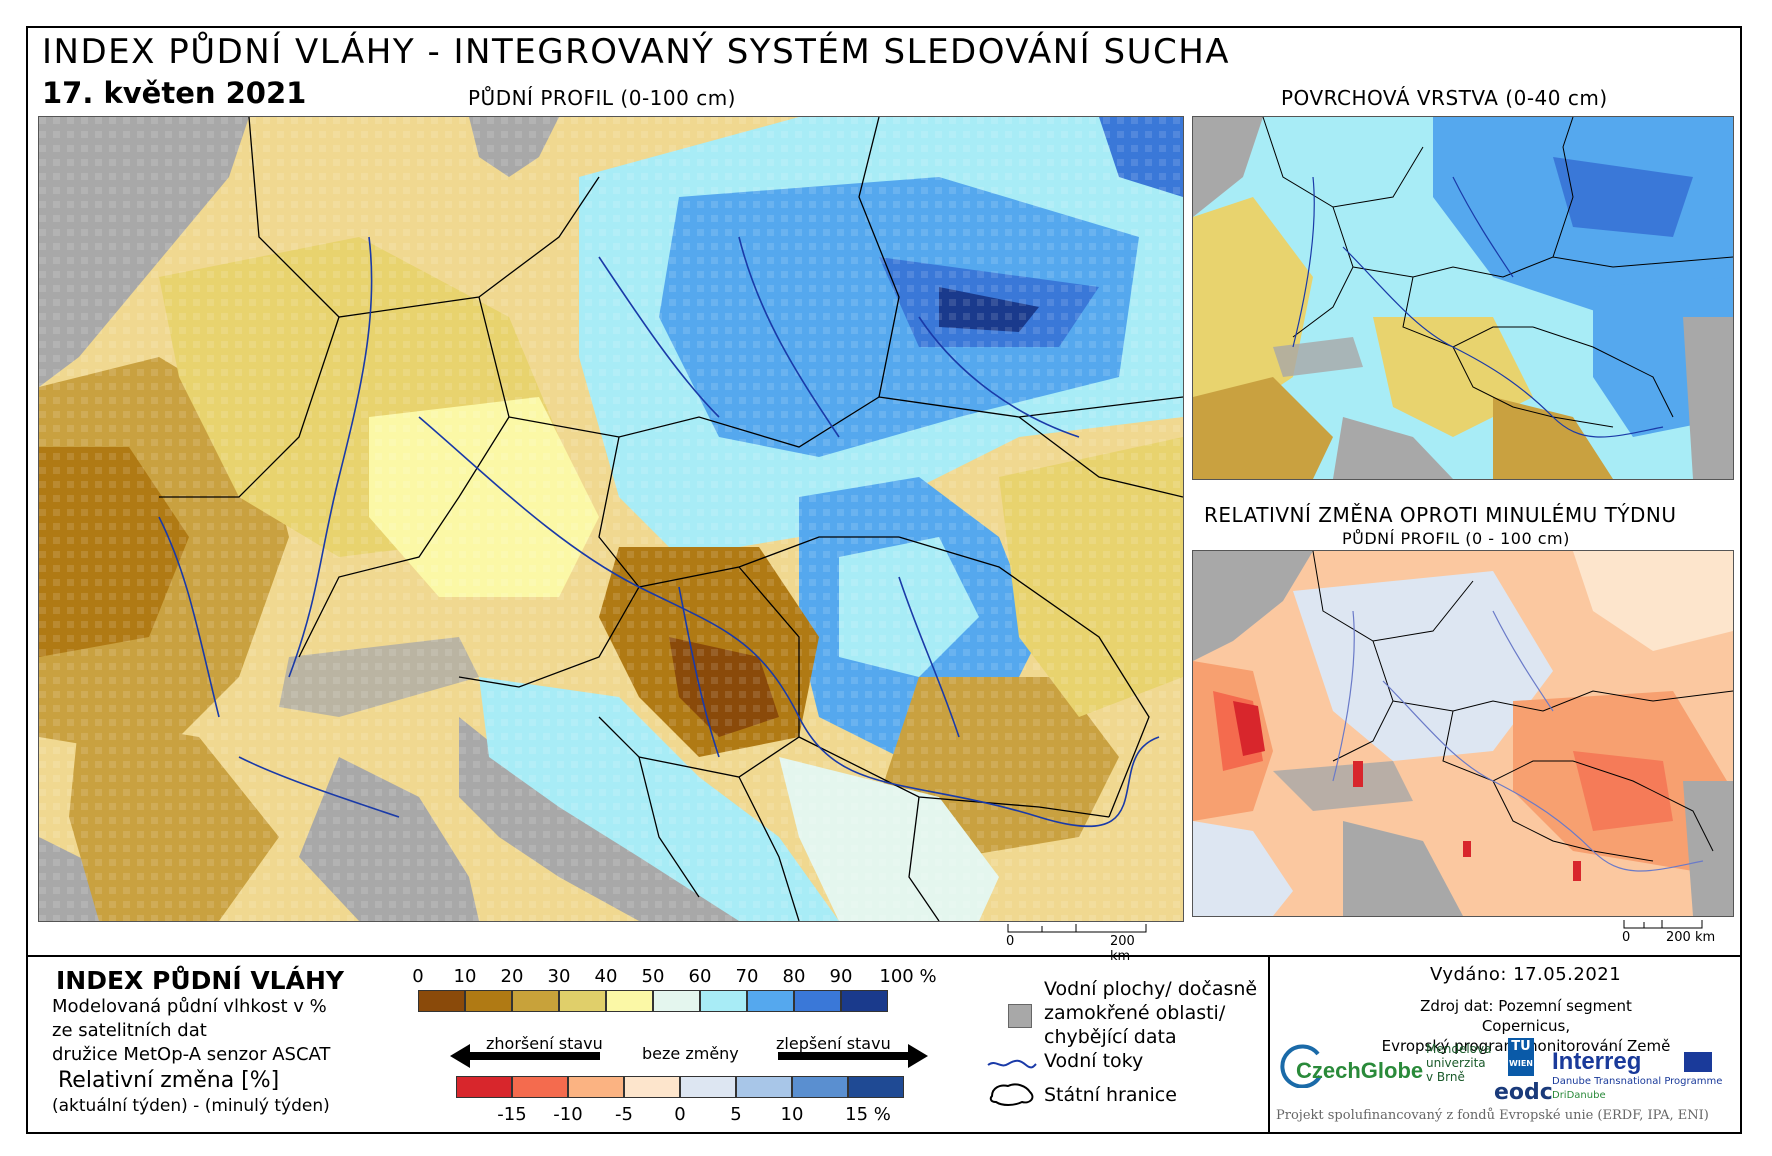 Image resolution: width=1772 pixels, height=1156 pixels. What do you see at coordinates (1011, 1094) in the screenshot?
I see `border-swatch-icon` at bounding box center [1011, 1094].